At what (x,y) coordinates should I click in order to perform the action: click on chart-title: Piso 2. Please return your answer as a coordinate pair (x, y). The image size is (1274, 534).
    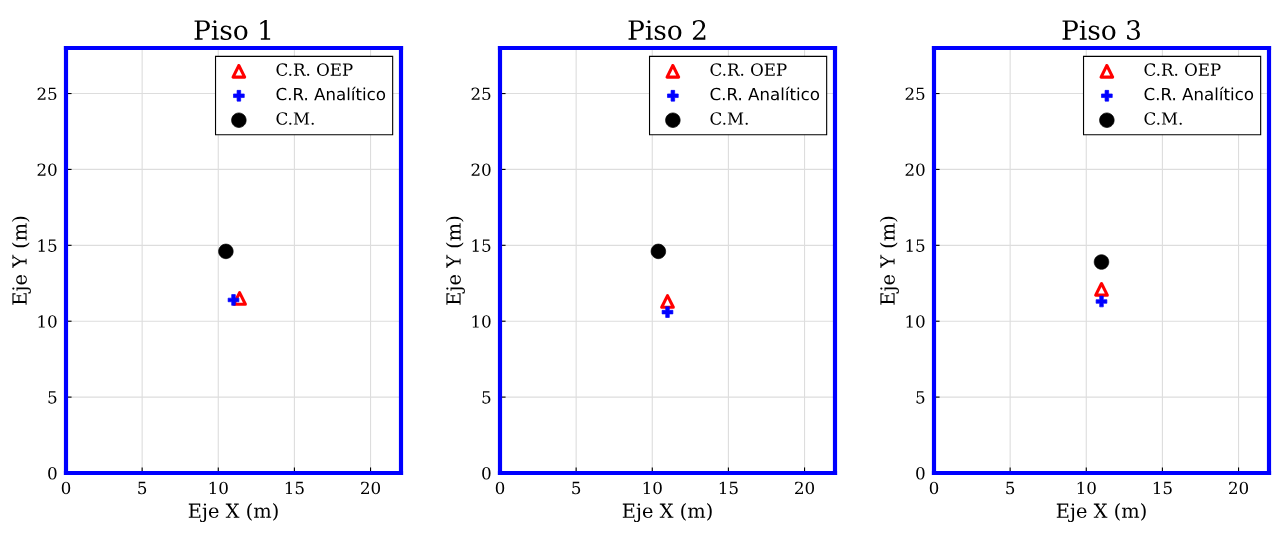
    Looking at the image, I should click on (667, 30).